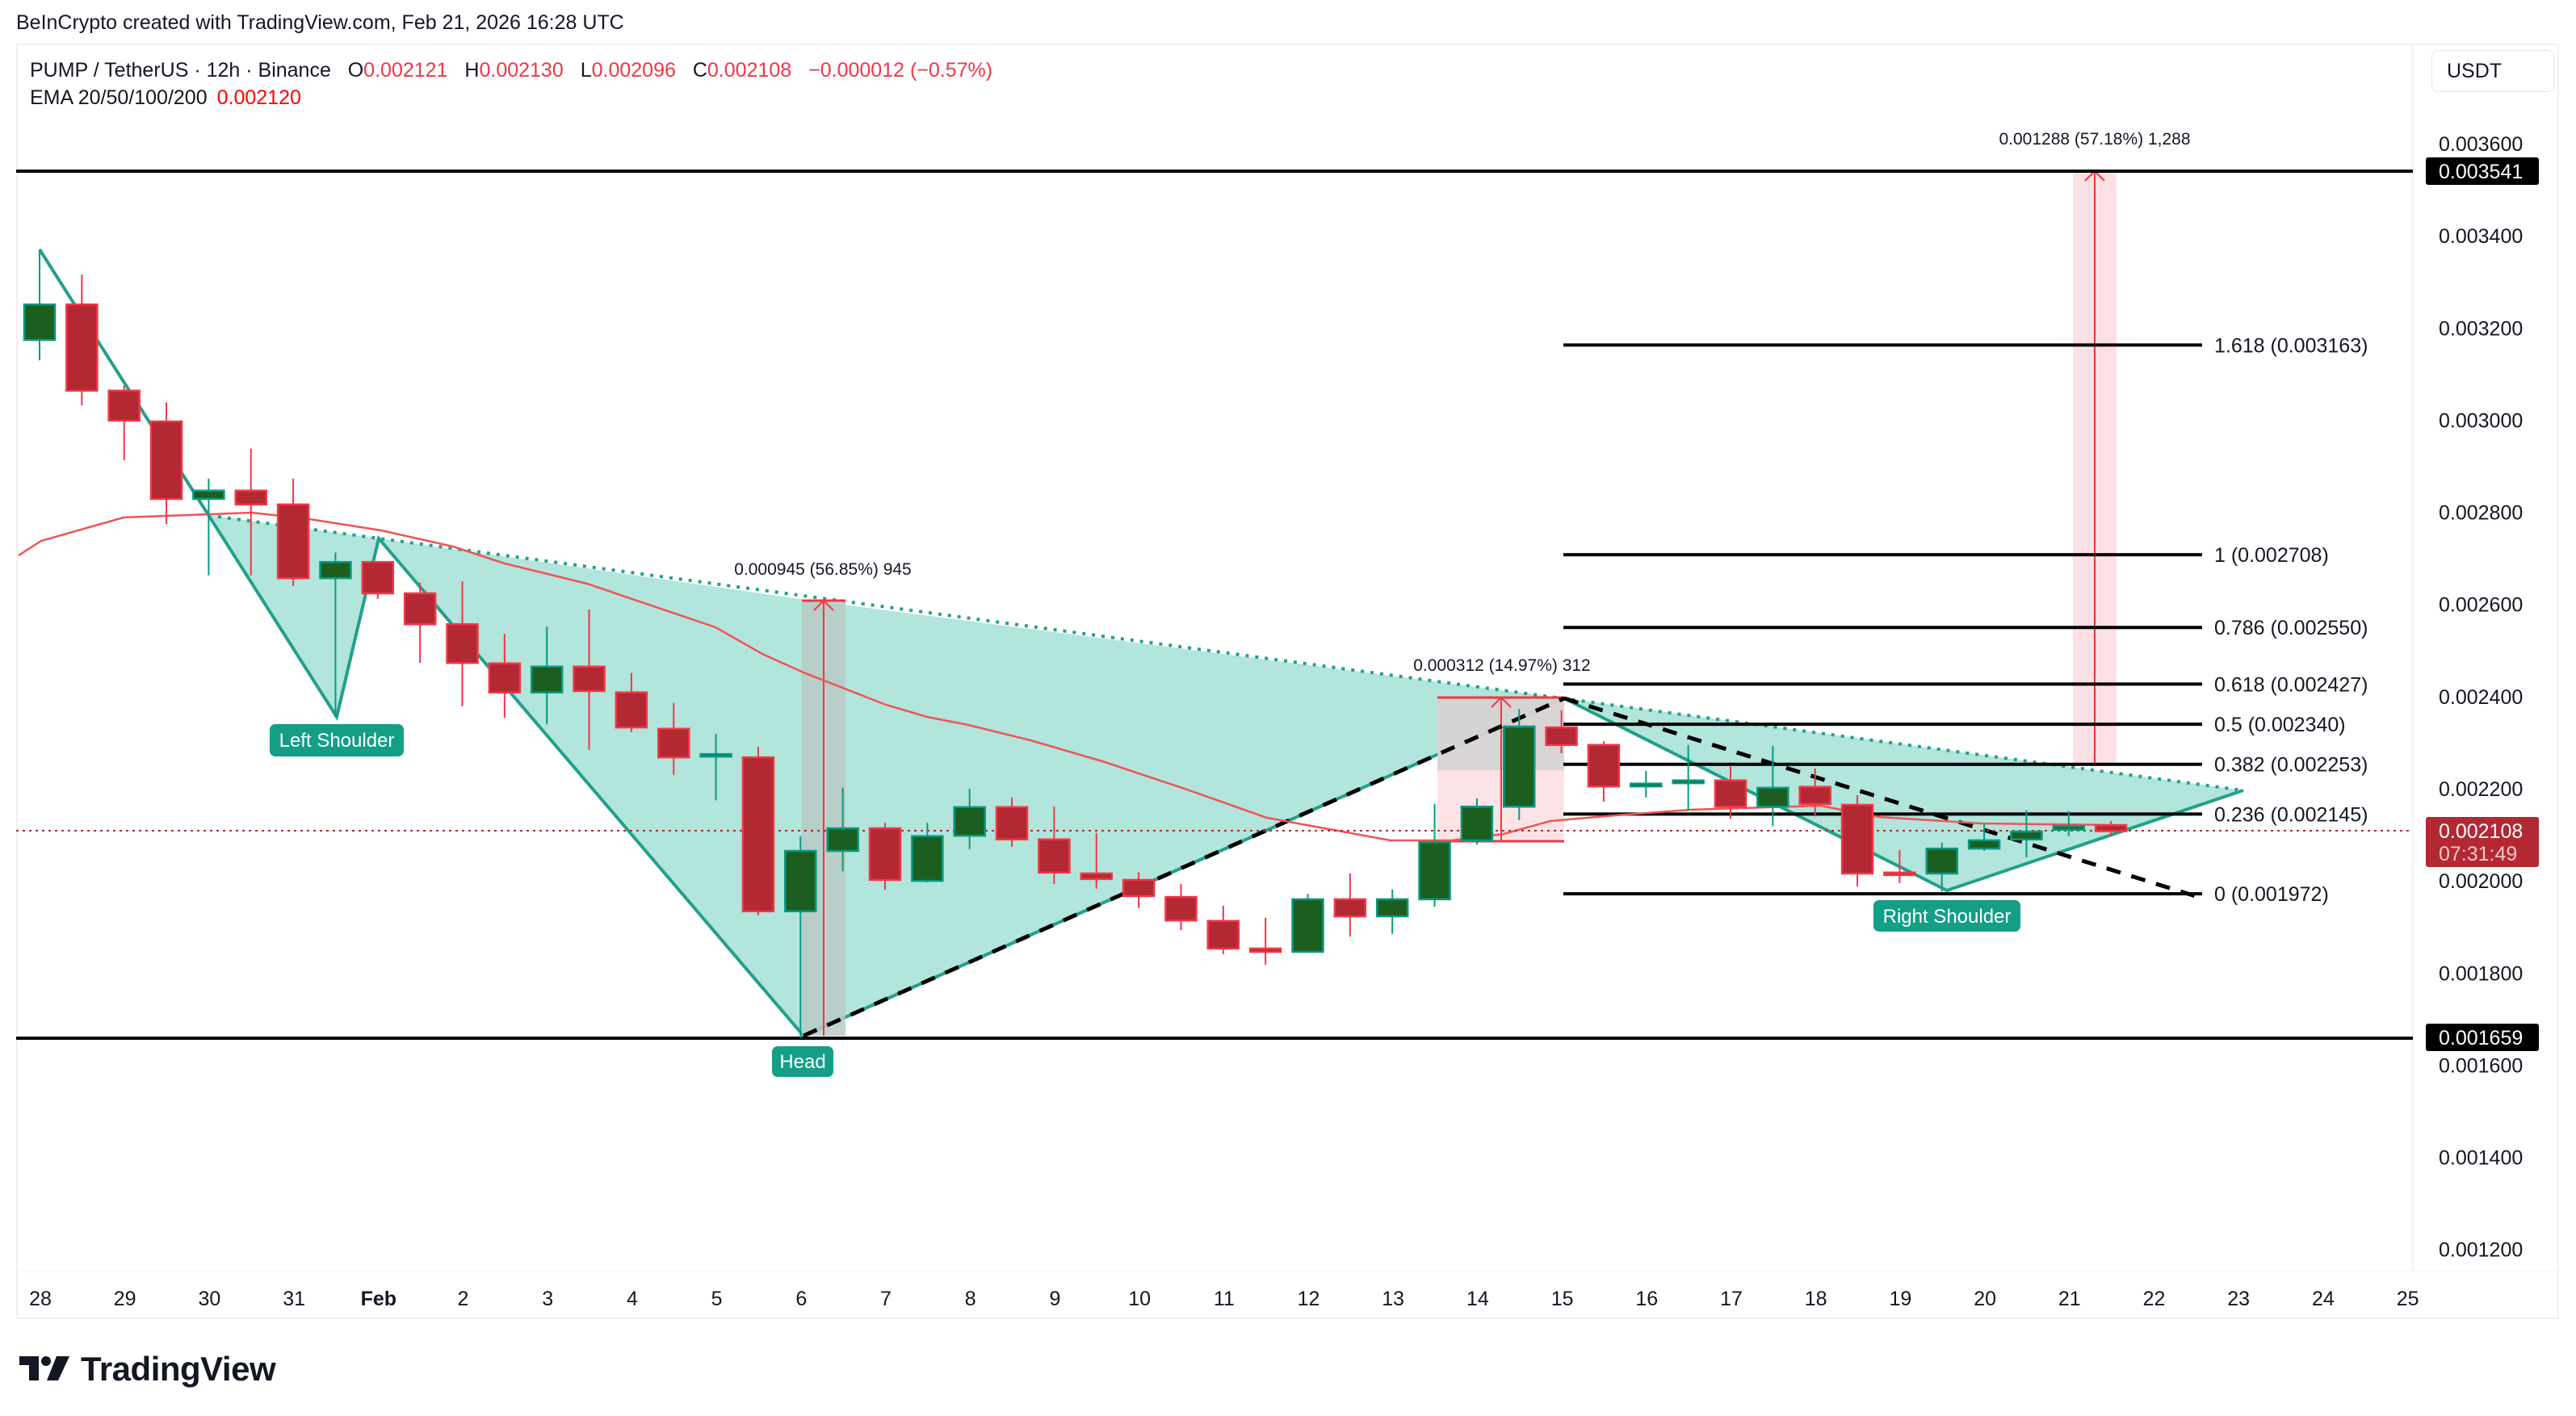 The width and height of the screenshot is (2576, 1416). Describe the element at coordinates (2481, 1250) in the screenshot. I see `price-tick-label: 0.001200` at that location.